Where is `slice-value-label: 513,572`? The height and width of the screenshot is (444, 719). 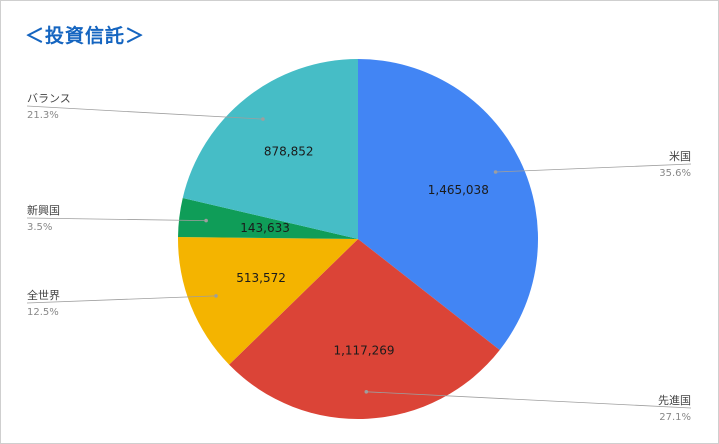 slice-value-label: 513,572 is located at coordinates (261, 278).